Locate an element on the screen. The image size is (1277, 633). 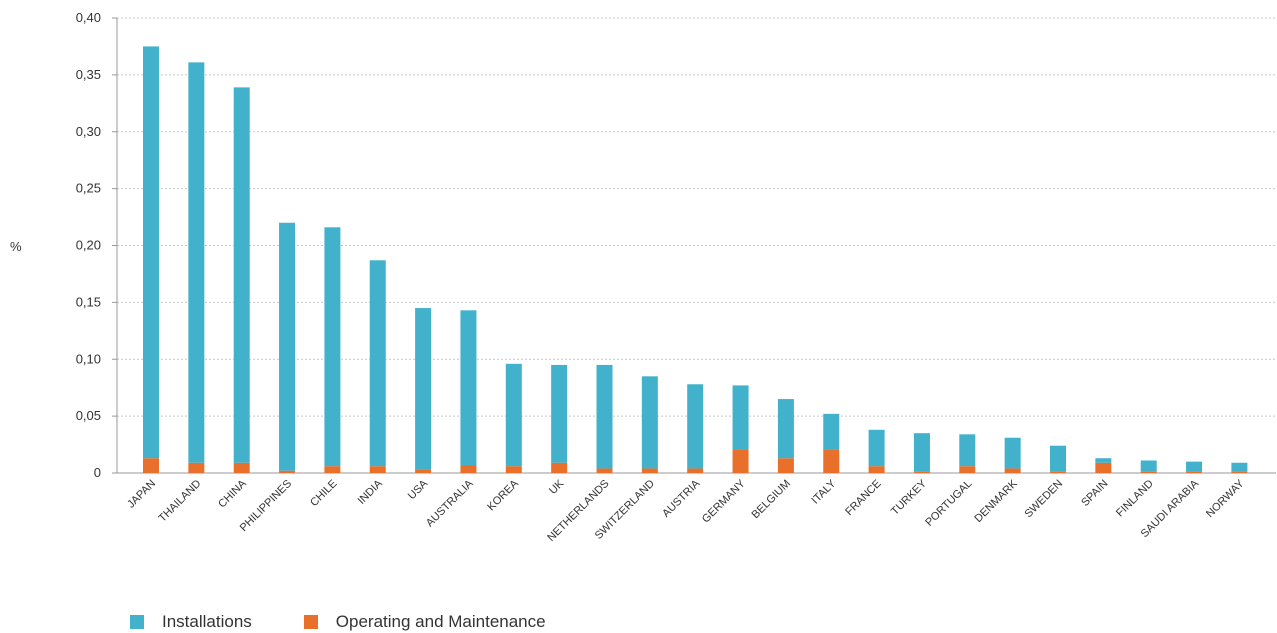
legend-label-operating-maintenance: Operating and Maintenance is located at coordinates (440, 621).